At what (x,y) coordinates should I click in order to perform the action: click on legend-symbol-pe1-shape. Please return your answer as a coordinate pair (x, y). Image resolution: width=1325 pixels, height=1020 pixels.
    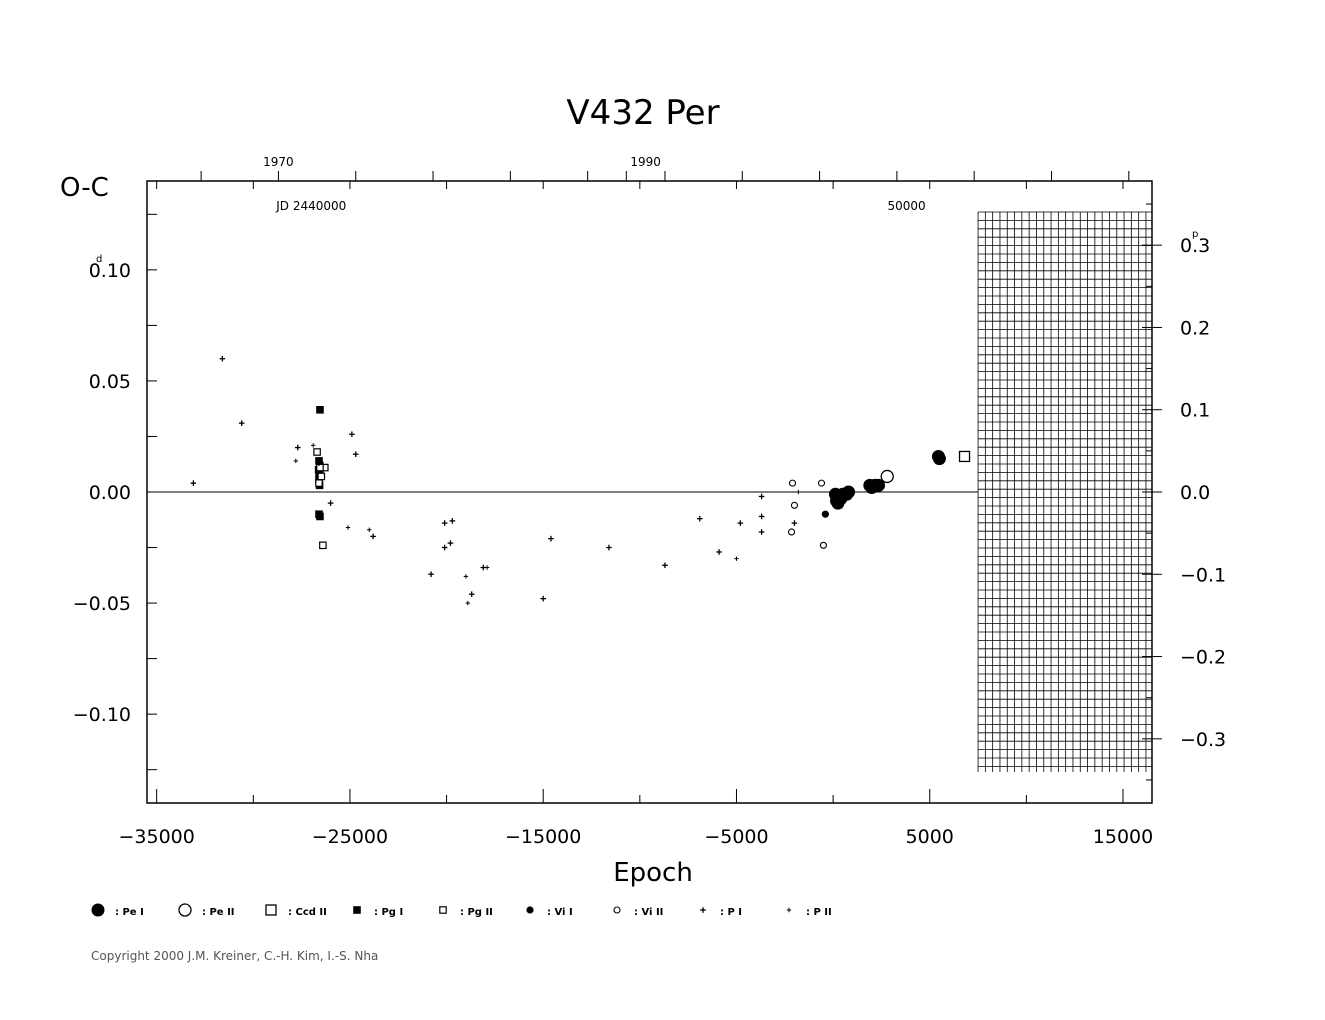
    Looking at the image, I should click on (98, 910).